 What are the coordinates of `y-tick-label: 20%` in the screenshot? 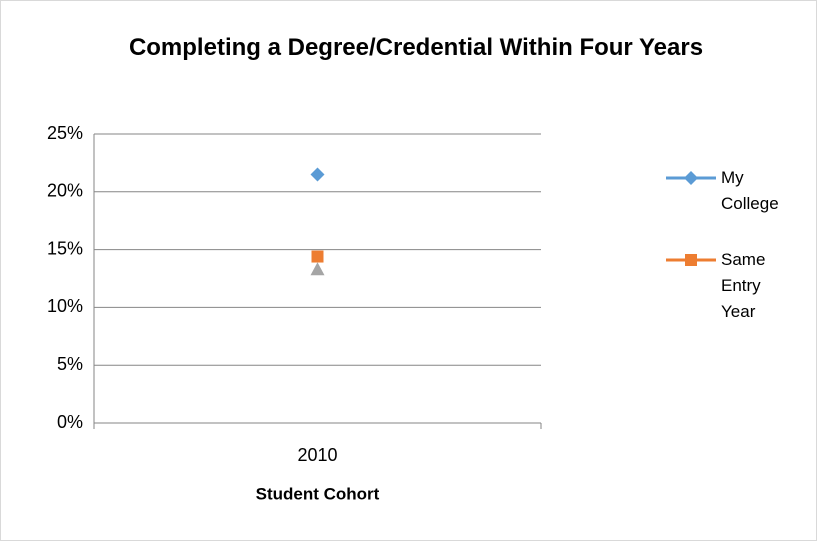 It's located at (65, 191).